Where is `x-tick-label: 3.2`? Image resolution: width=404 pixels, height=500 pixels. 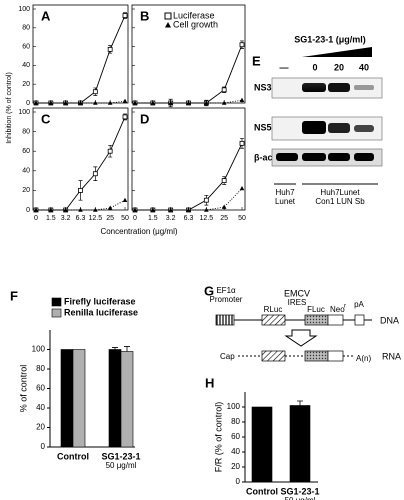 x-tick-label: 3.2 is located at coordinates (171, 218).